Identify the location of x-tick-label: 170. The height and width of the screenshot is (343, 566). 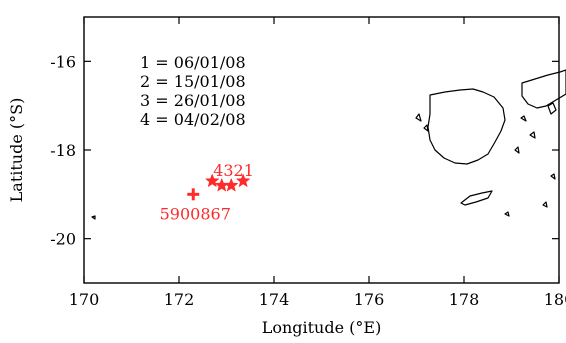
(84, 299).